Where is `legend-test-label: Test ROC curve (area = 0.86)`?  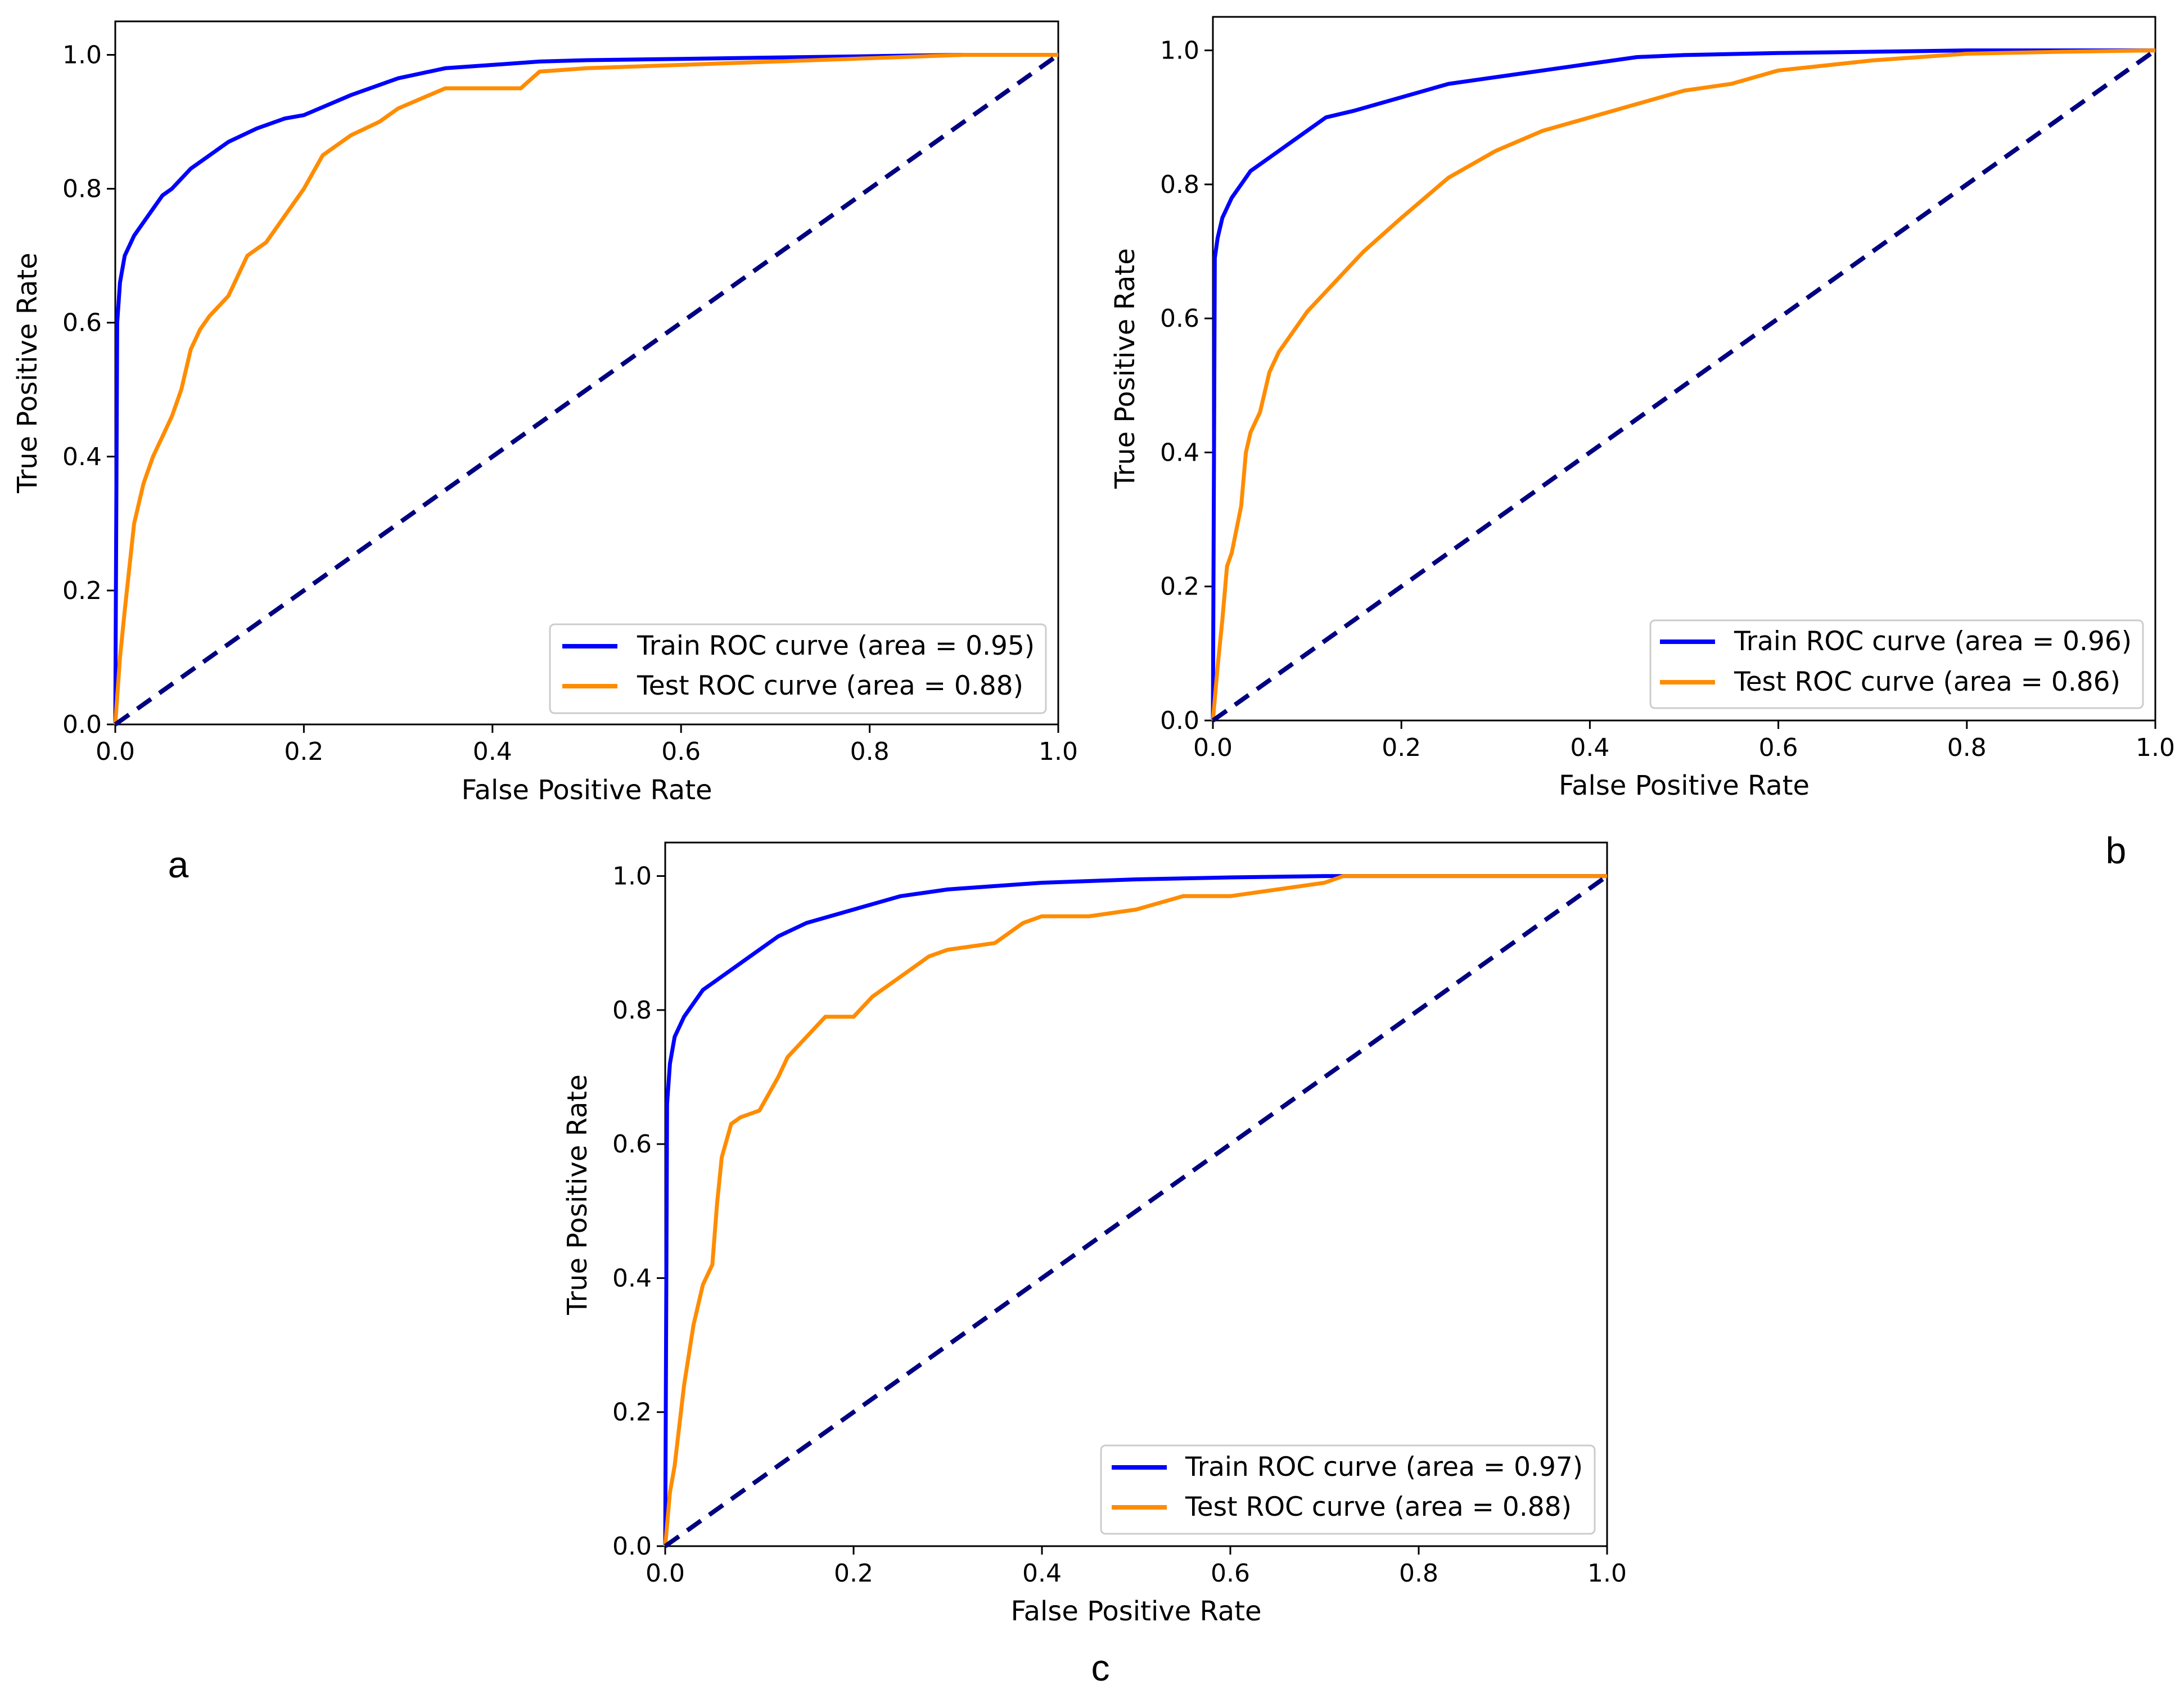
legend-test-label: Test ROC curve (area = 0.86) is located at coordinates (1927, 681).